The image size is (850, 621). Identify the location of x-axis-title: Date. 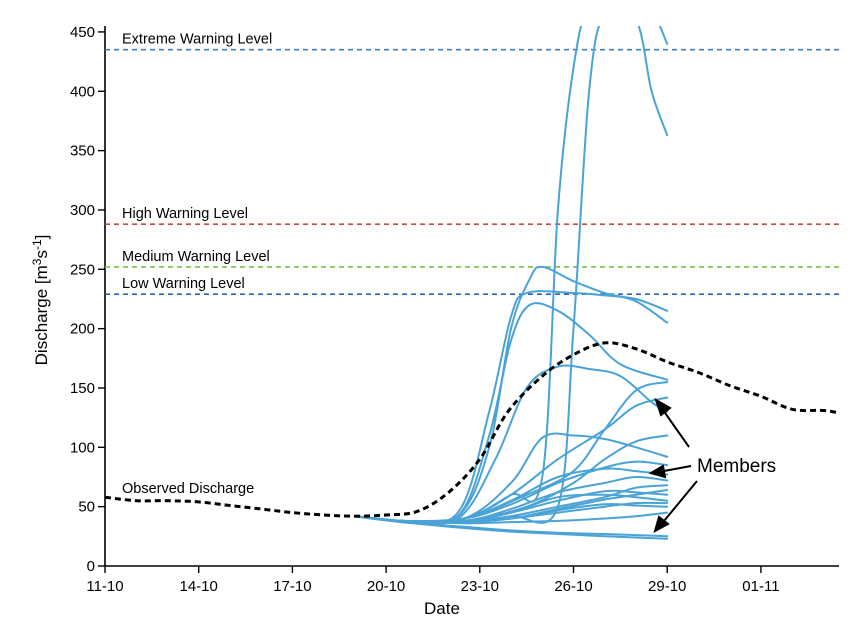
(442, 608).